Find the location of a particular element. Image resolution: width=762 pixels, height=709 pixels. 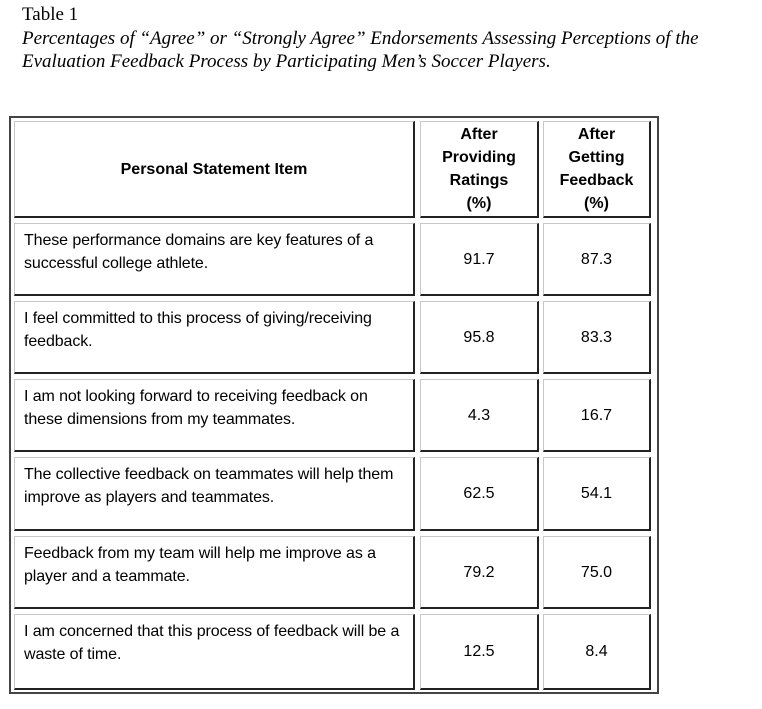

table-row-1-after-providing: 91.7 is located at coordinates (479, 259).